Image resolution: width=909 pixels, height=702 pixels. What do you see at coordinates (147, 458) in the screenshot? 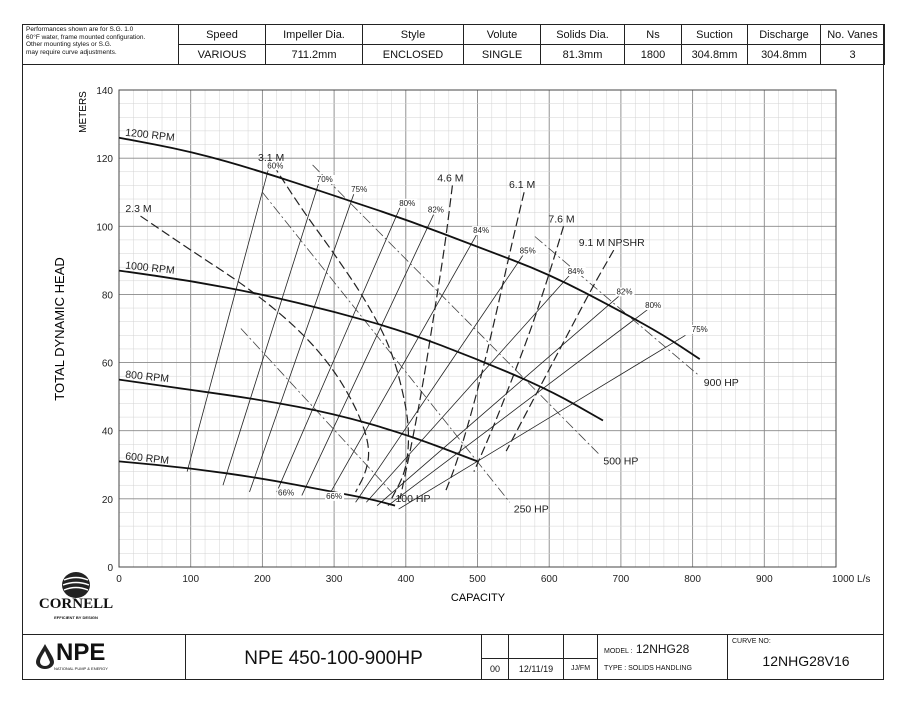
I see `speed-curve-label: 600 RPM` at bounding box center [147, 458].